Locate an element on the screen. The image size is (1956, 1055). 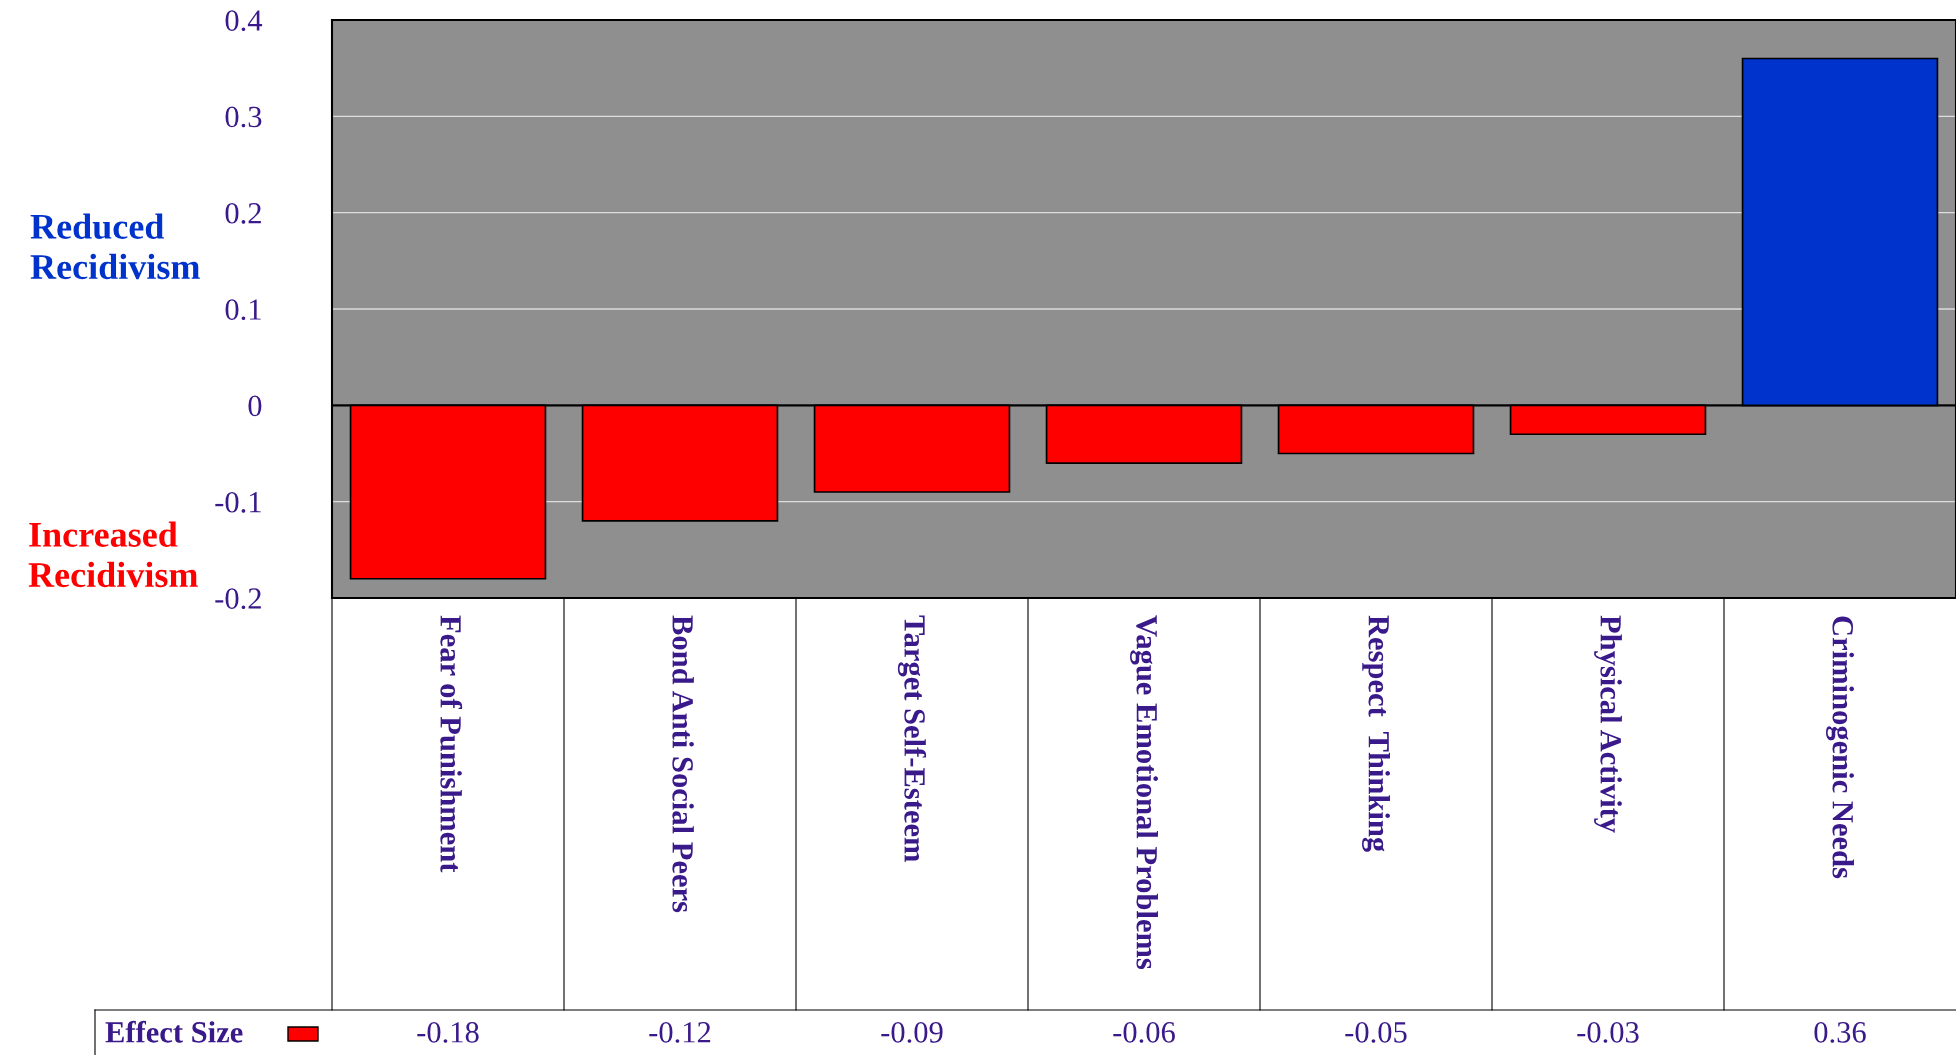
y-tick-label: 0.4 is located at coordinates (244, 21).